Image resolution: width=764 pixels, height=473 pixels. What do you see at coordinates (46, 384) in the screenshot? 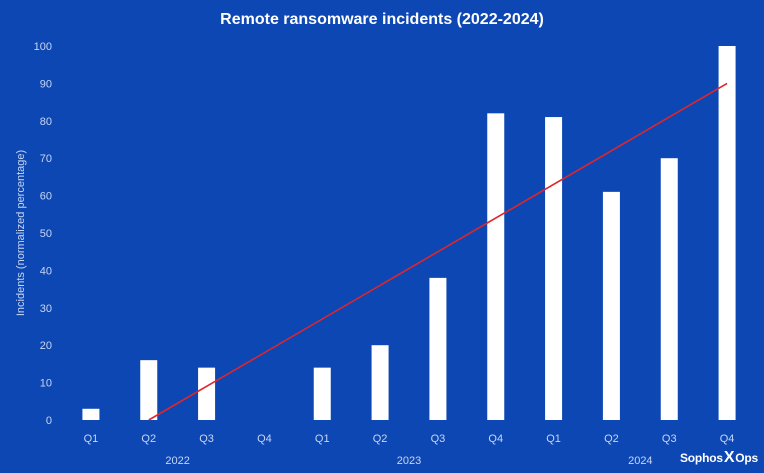
I see `y-tick-label: 10` at bounding box center [46, 384].